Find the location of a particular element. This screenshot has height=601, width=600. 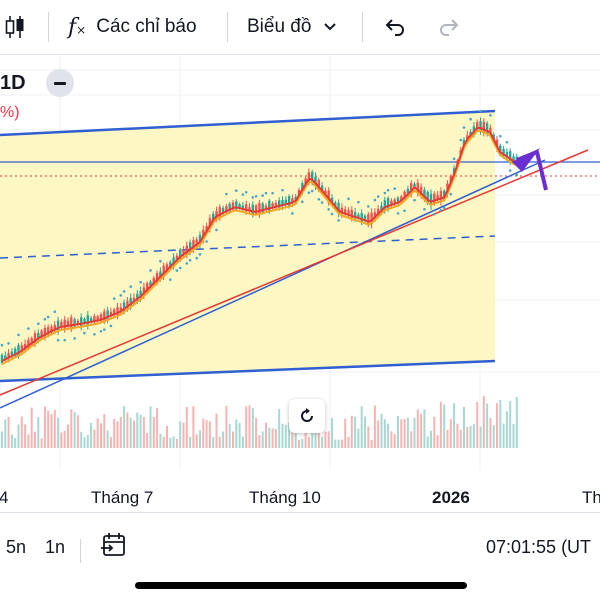

range-1d-button: 1n is located at coordinates (55, 547).